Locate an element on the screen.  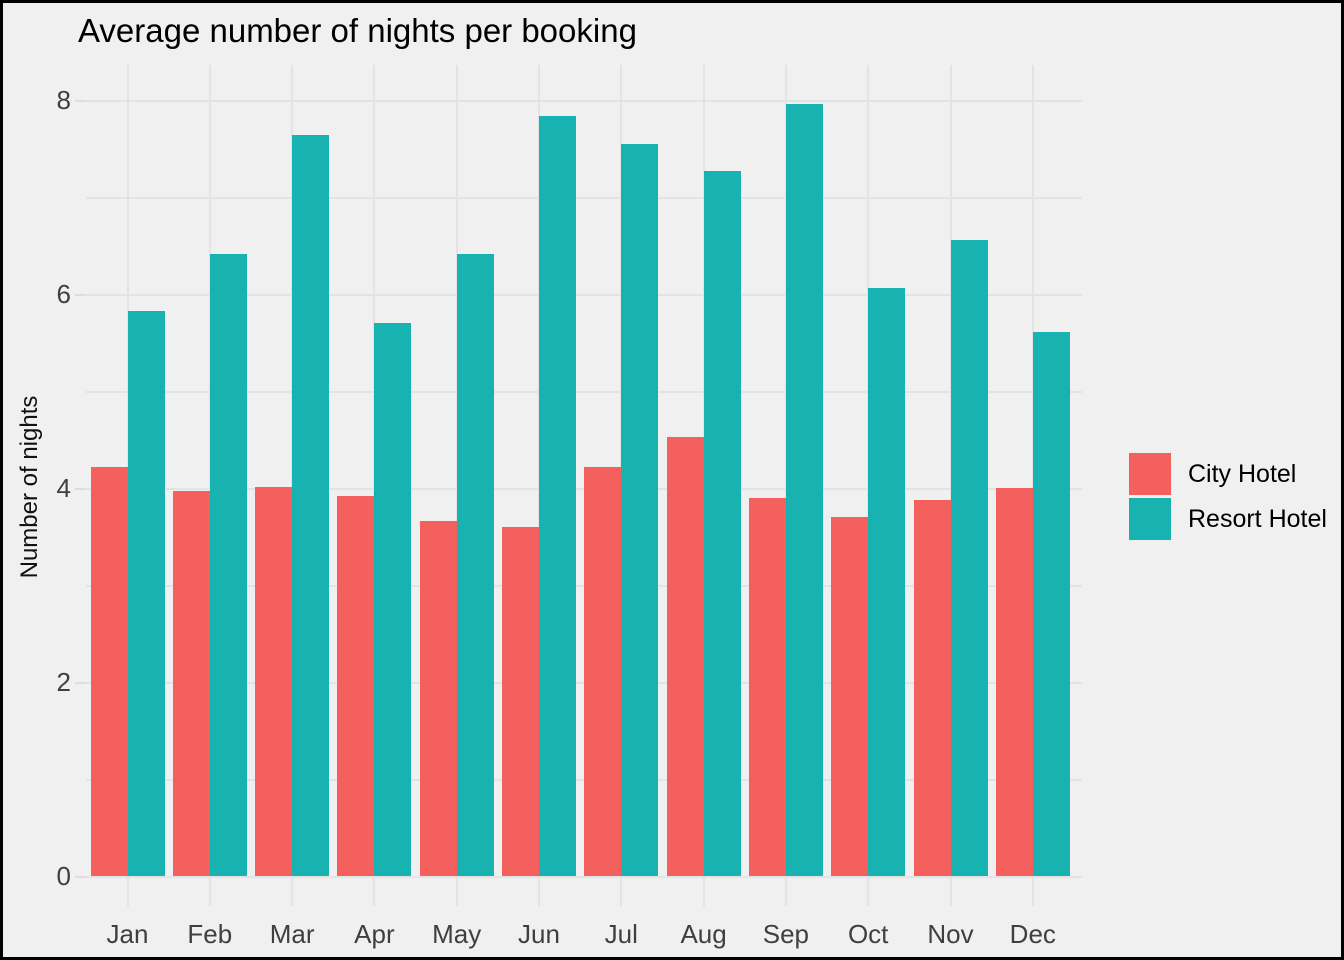
legend: City Hotel Resort Hotel is located at coordinates (1228, 498).